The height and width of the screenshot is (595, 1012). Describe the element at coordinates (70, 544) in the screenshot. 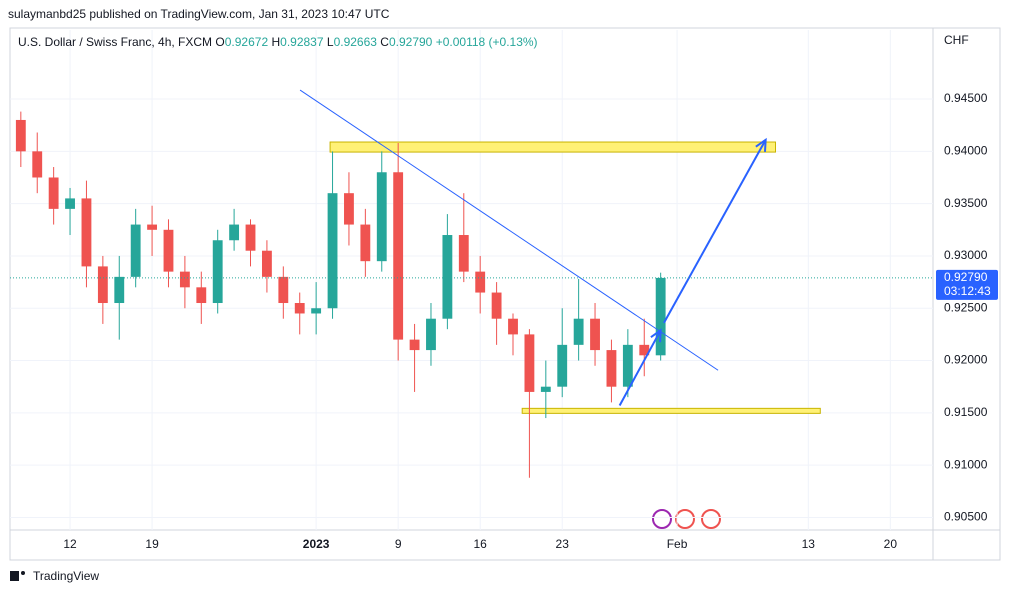

I see `x-tick-label: 12` at that location.